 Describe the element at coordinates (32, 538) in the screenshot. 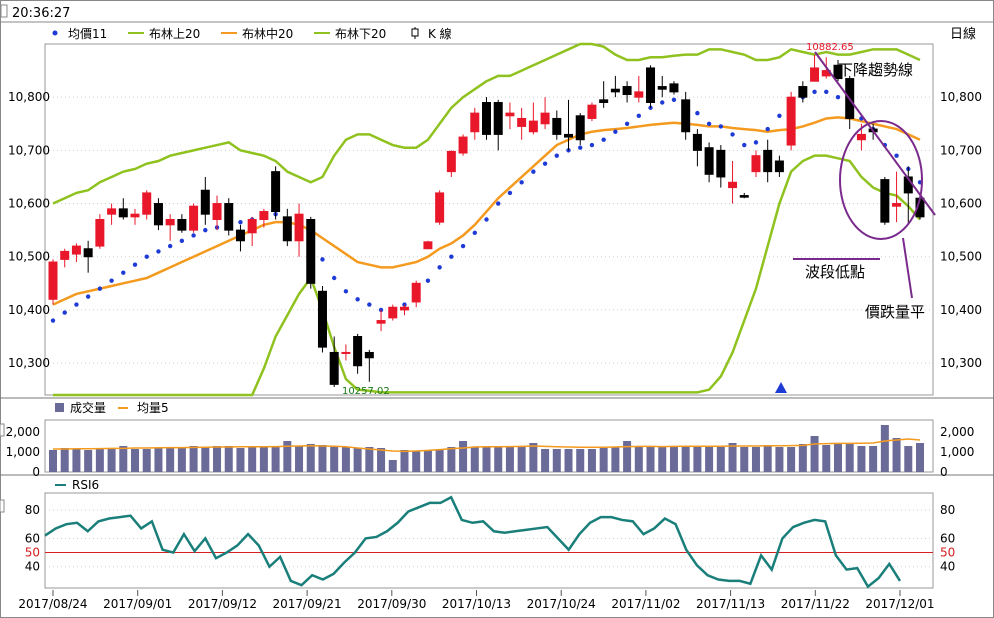

I see `rsi-axis-left-tick: 60` at that location.